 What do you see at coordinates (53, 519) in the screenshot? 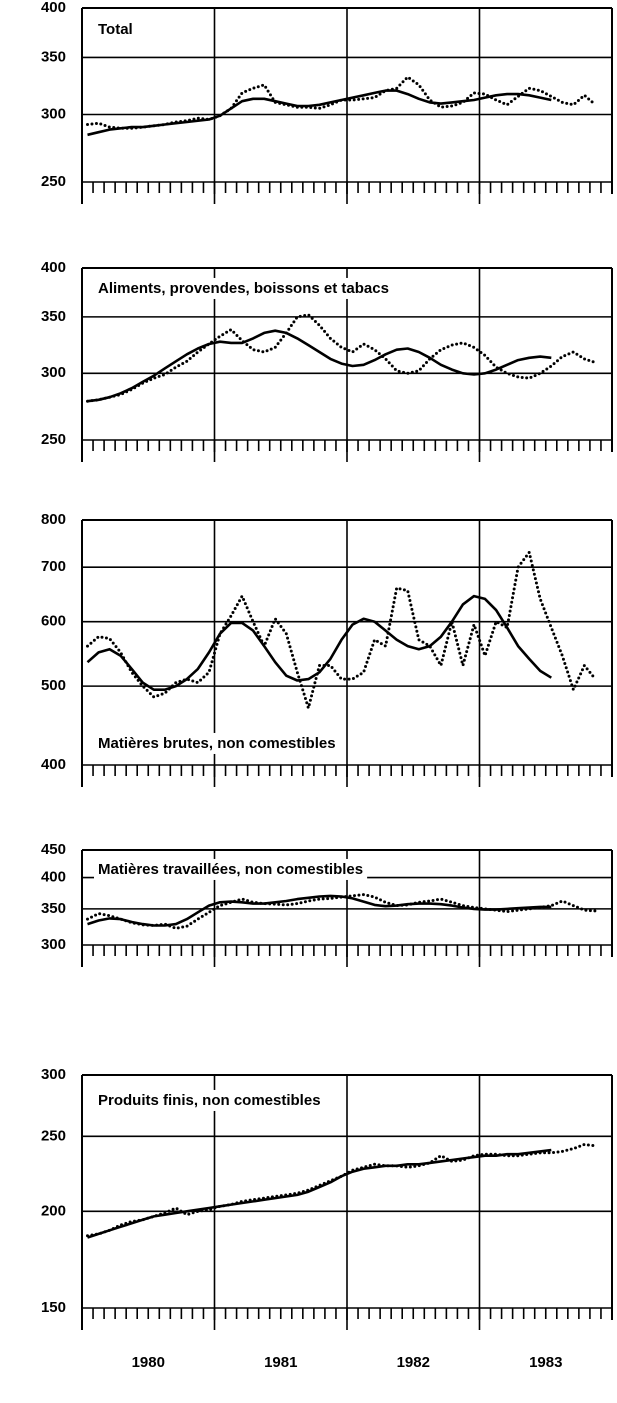
I see `y-tick-label: 800` at bounding box center [53, 519].